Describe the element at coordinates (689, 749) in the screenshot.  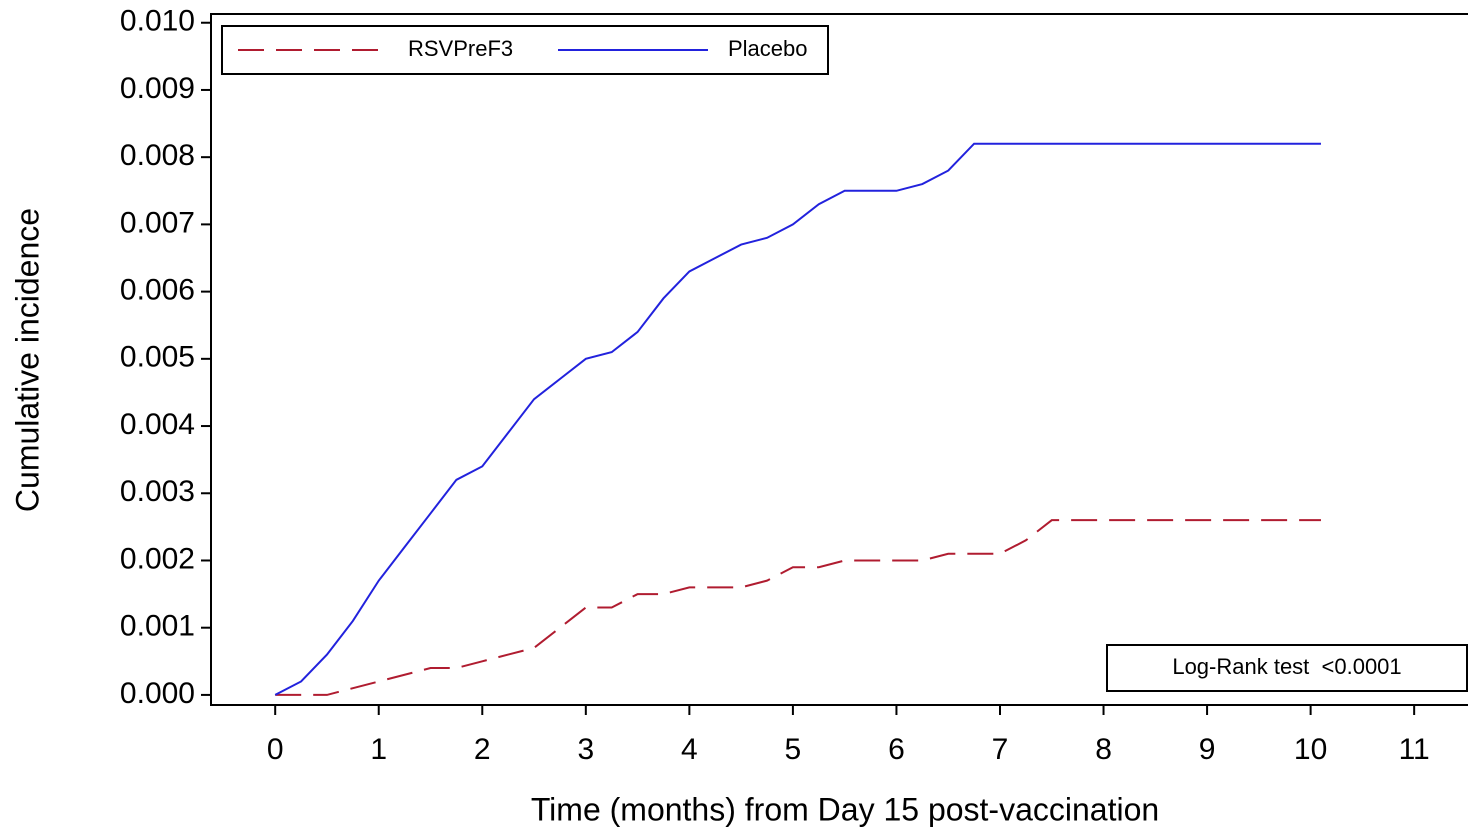
I see `x-tick-label: 4` at that location.